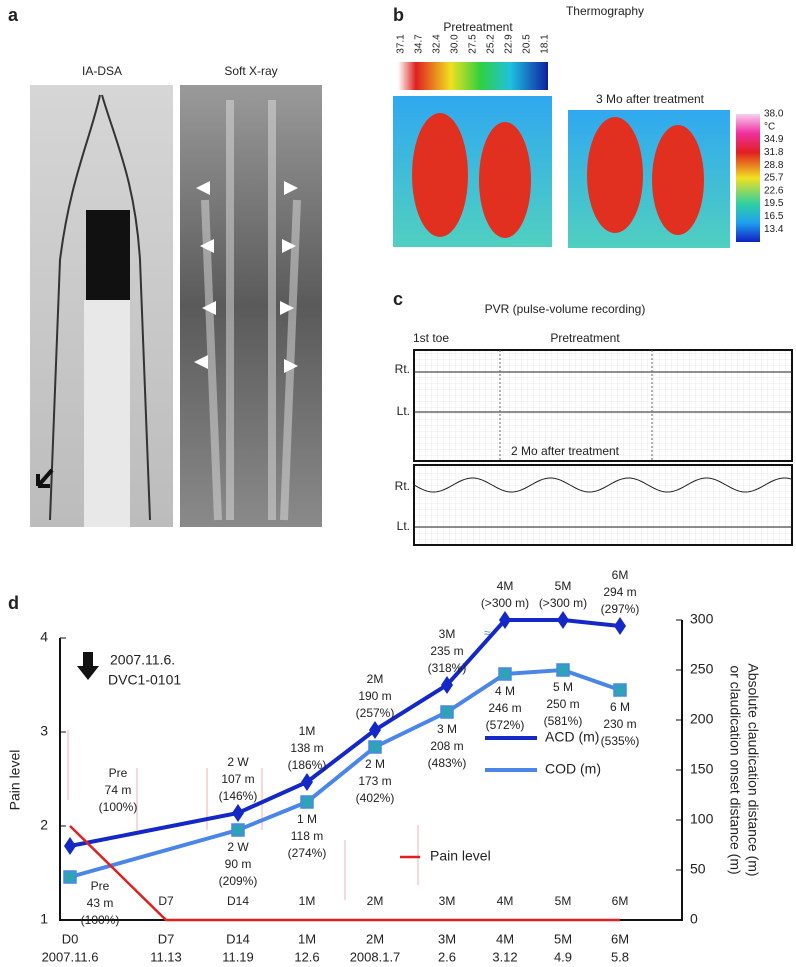  I want to click on point-label: 246 m, so click(504, 708).